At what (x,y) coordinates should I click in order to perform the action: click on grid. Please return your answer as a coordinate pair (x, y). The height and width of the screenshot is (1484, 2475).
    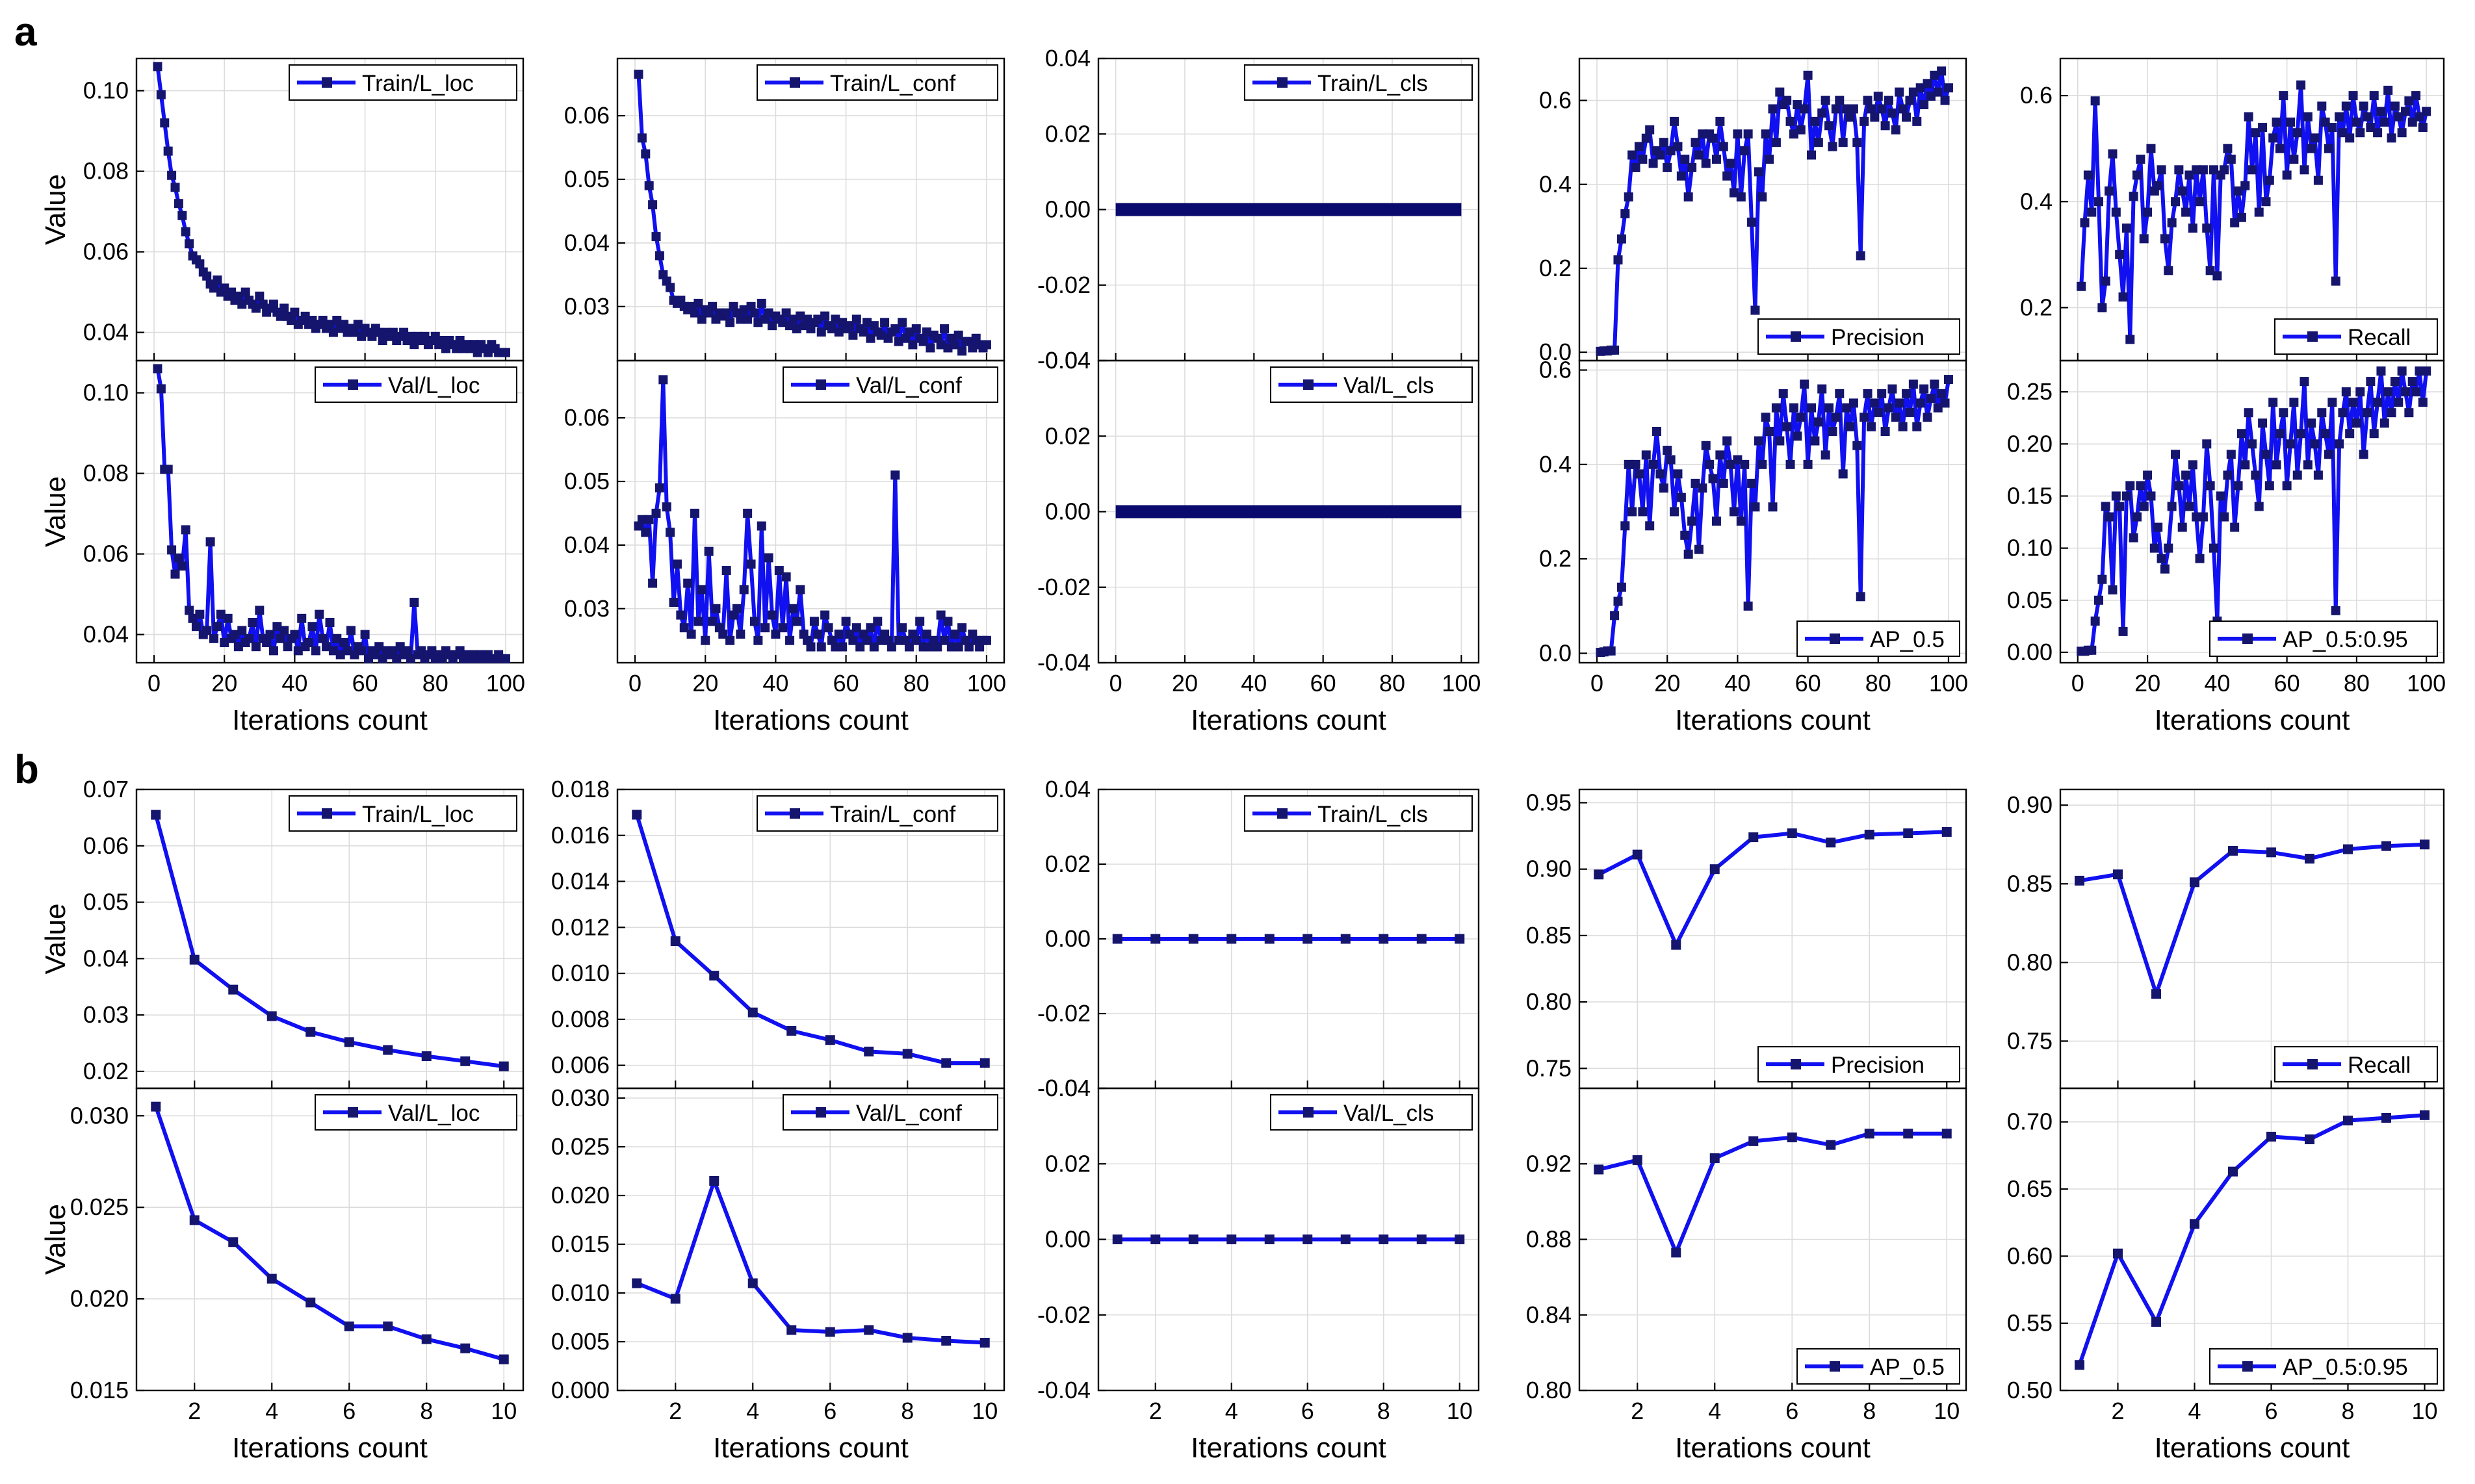
    Looking at the image, I should click on (2252, 1239).